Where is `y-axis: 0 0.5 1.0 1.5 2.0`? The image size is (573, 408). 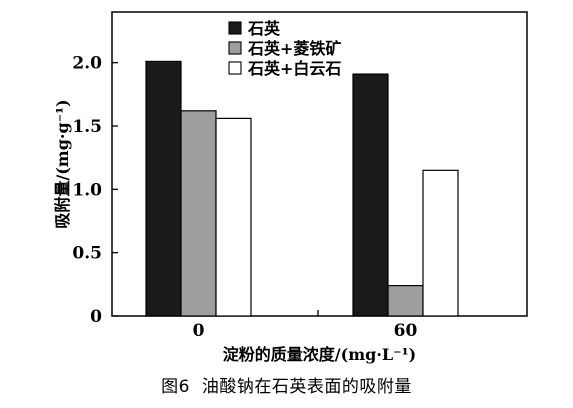
y-axis: 0 0.5 1.0 1.5 2.0 is located at coordinates (95, 190).